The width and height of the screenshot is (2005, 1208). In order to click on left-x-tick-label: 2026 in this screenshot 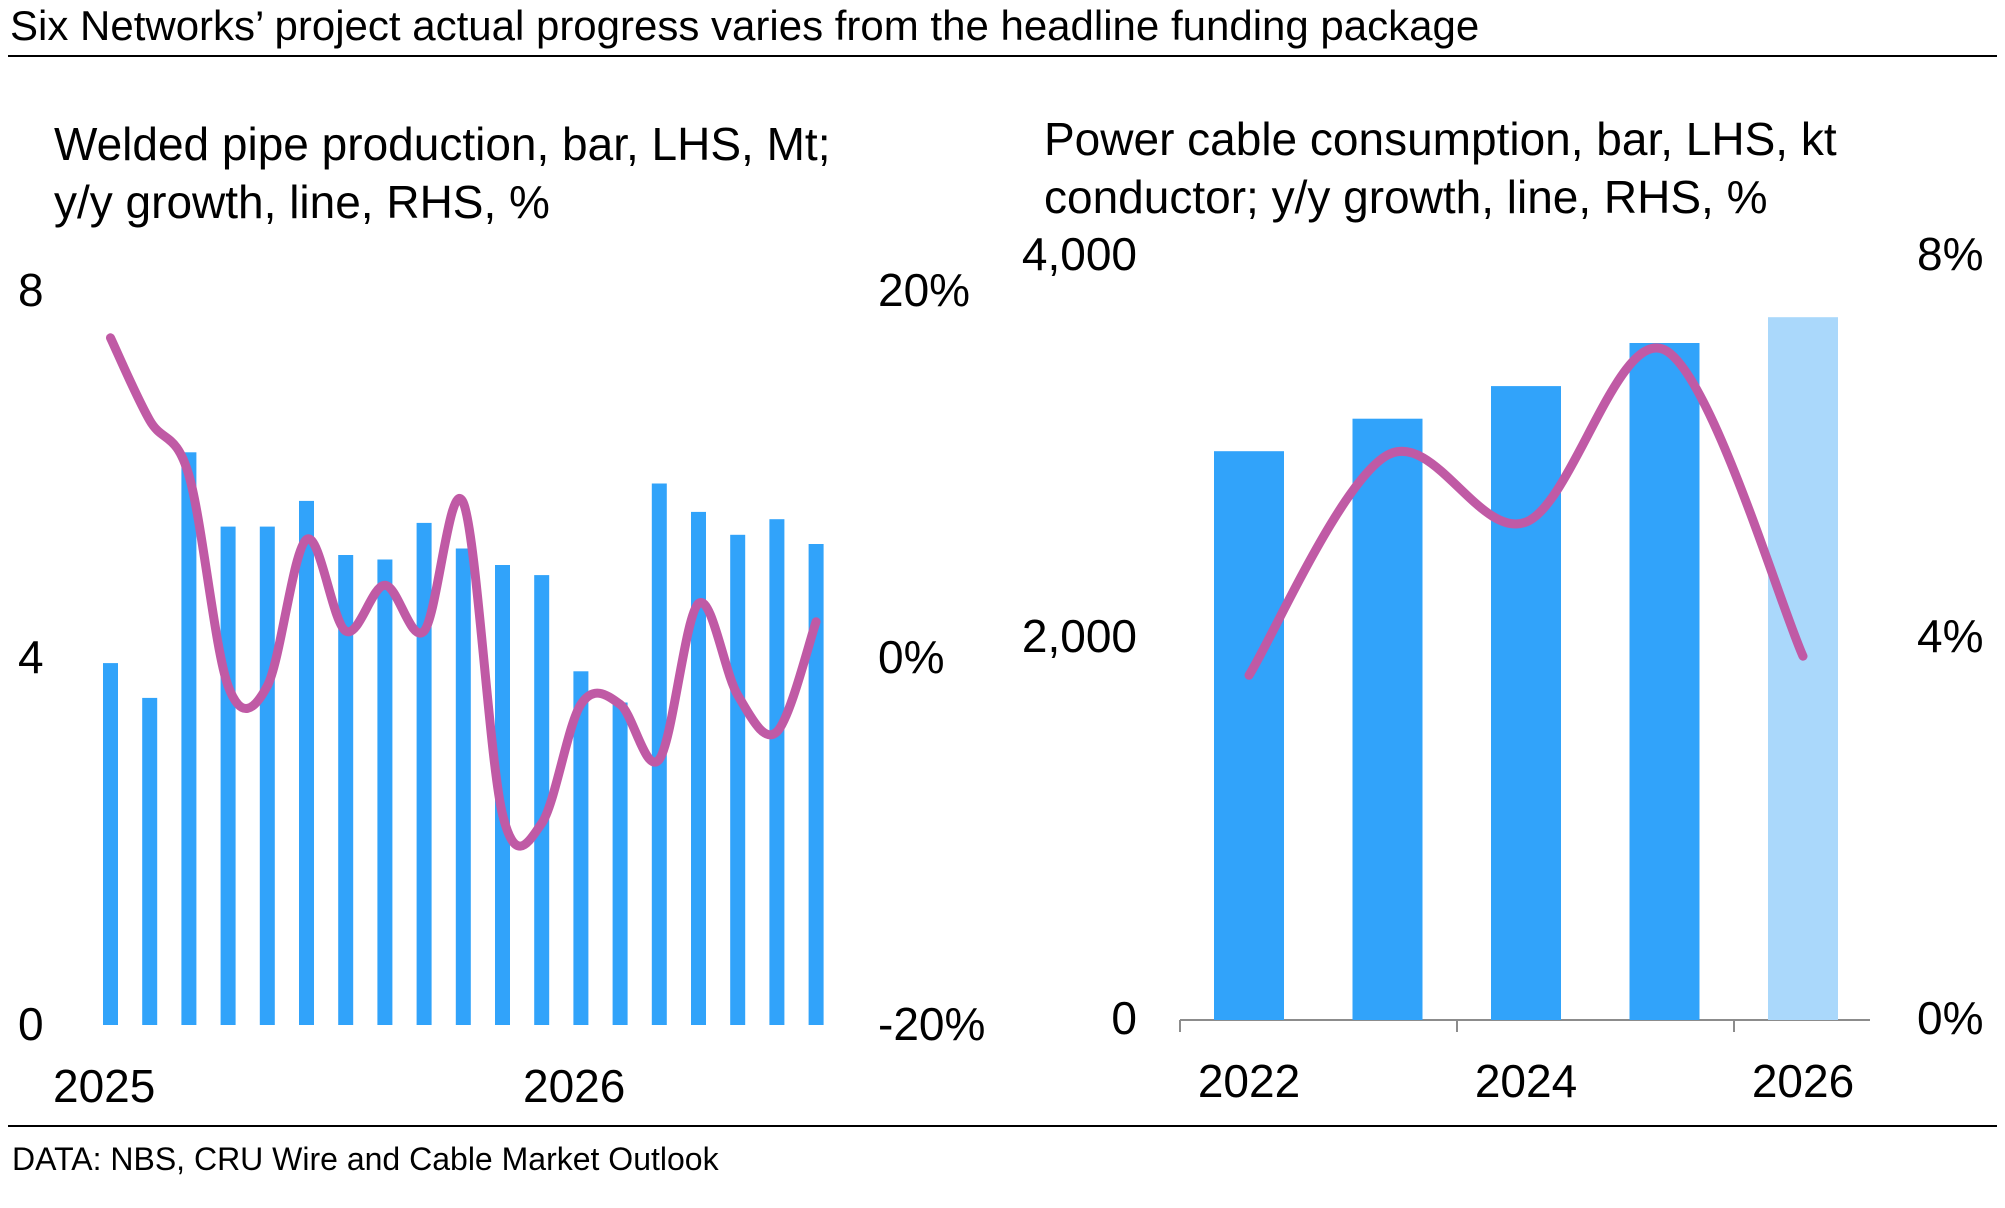, I will do `click(574, 1086)`.